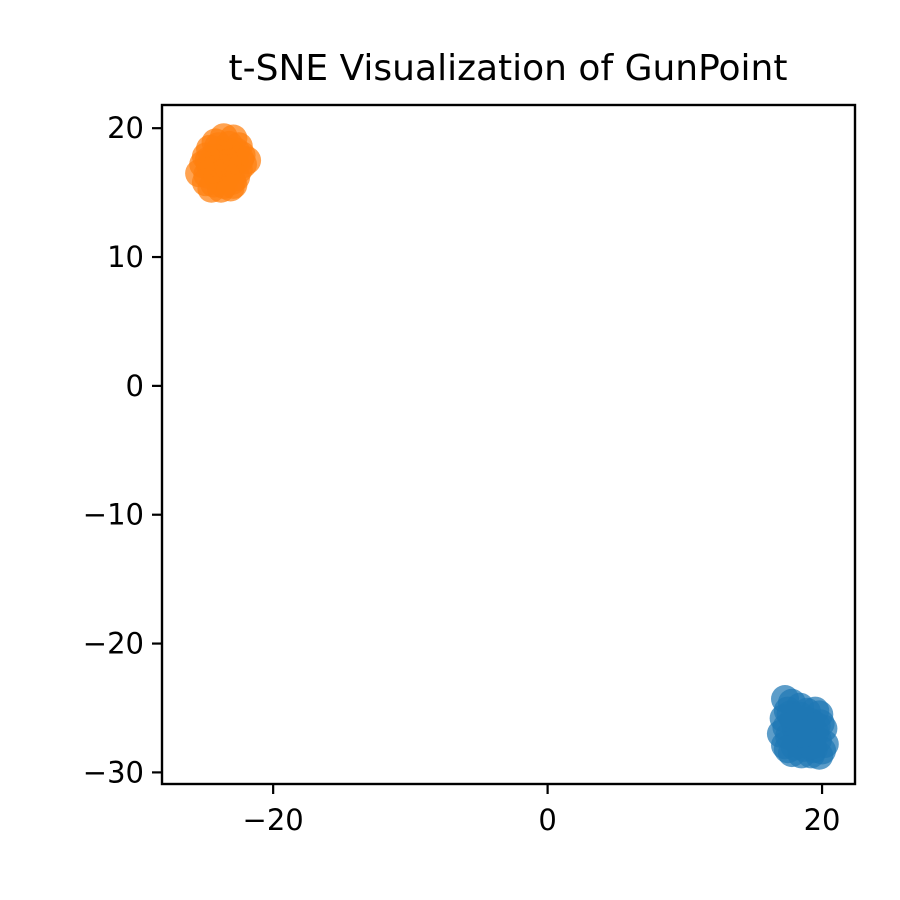  What do you see at coordinates (113, 644) in the screenshot?
I see `y-tick-label: −20` at bounding box center [113, 644].